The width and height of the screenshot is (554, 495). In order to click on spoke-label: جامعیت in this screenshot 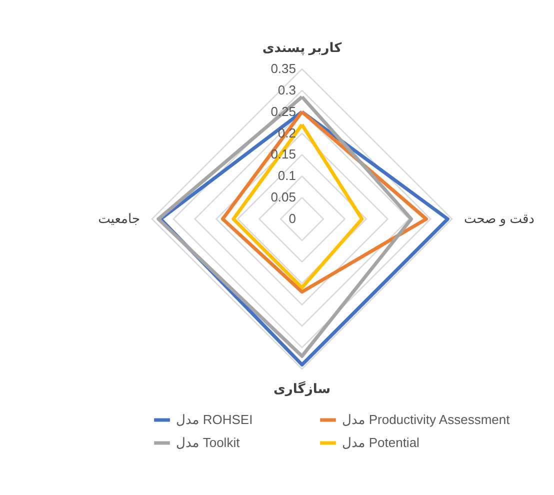, I will do `click(119, 218)`.